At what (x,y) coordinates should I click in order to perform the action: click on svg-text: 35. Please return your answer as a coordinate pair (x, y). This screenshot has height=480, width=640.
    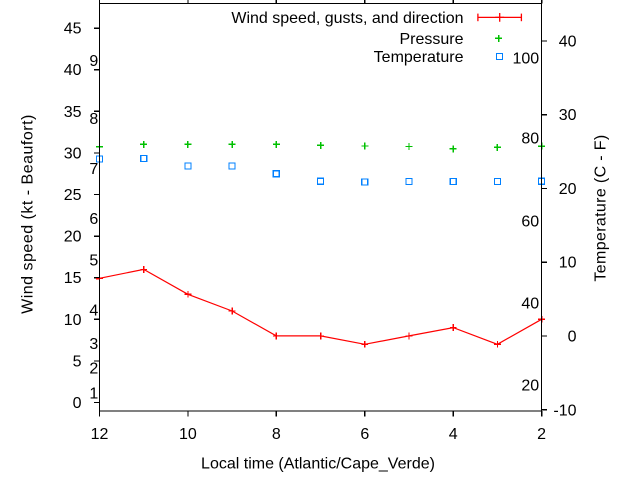
    Looking at the image, I should click on (73, 112).